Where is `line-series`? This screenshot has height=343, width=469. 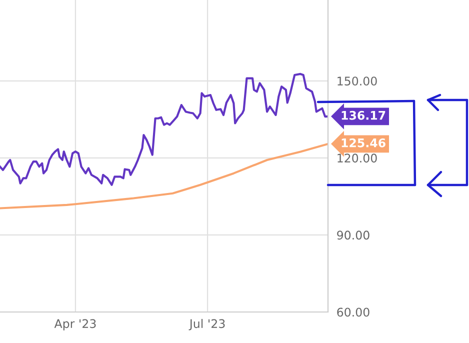 line-series is located at coordinates (164, 176).